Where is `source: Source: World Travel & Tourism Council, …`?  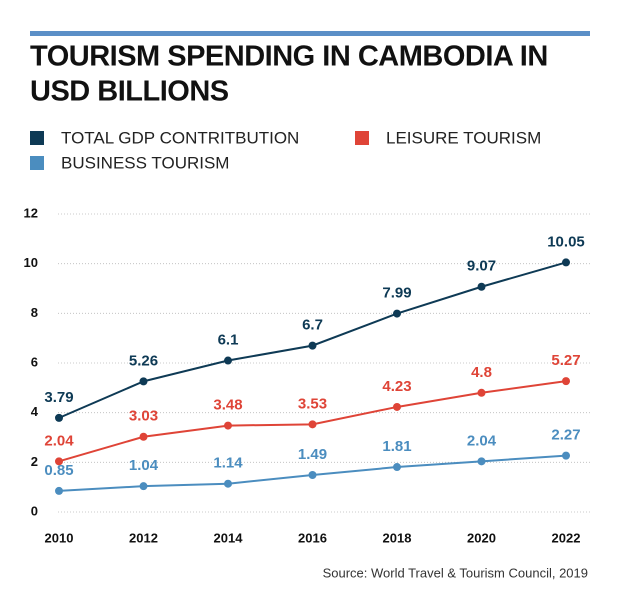 source: Source: World Travel & Tourism Council, … is located at coordinates (455, 572).